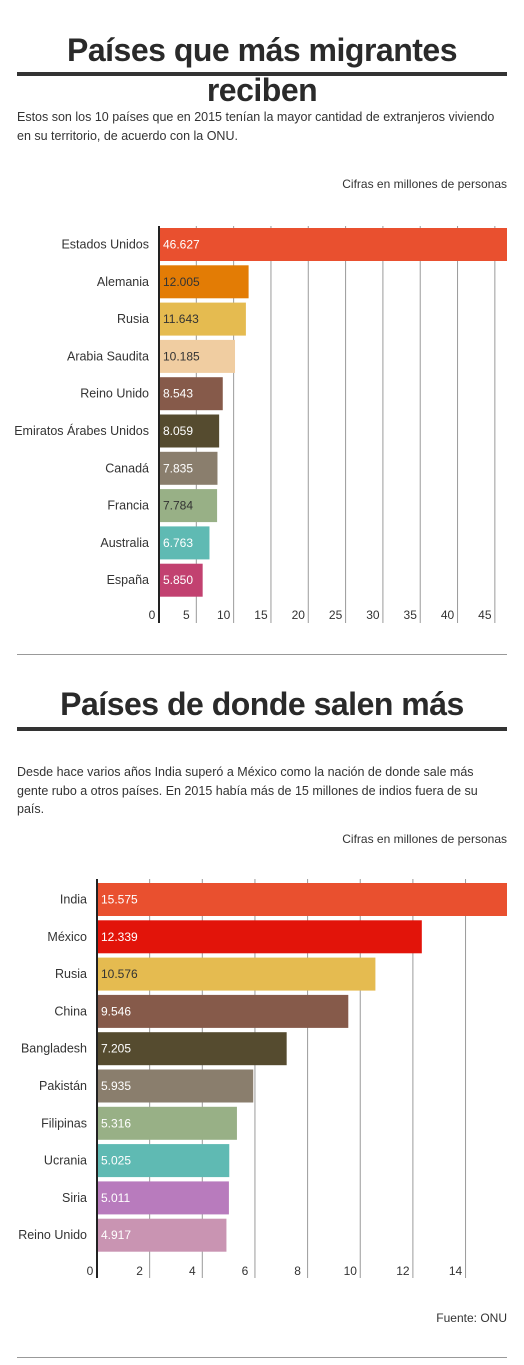 Image resolution: width=524 pixels, height=1365 pixels. I want to click on value-label: 10.576, so click(119, 974).